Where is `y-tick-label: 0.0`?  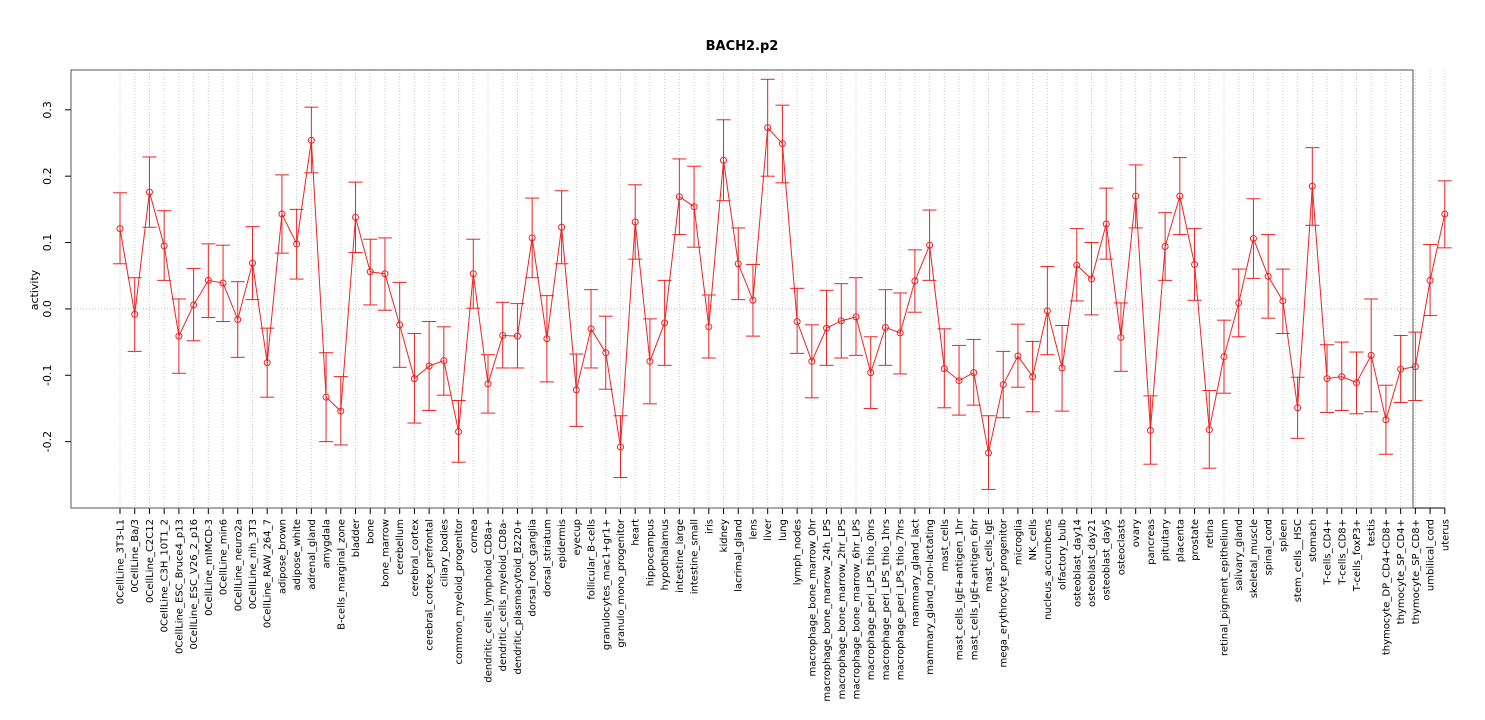
y-tick-label: 0.0 is located at coordinates (47, 309).